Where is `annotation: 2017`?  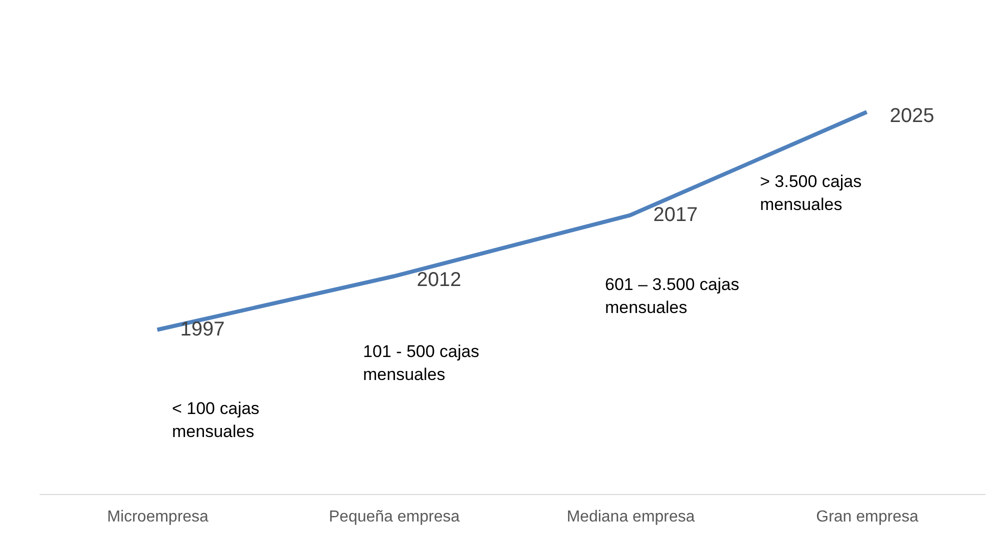
annotation: 2017 is located at coordinates (675, 215).